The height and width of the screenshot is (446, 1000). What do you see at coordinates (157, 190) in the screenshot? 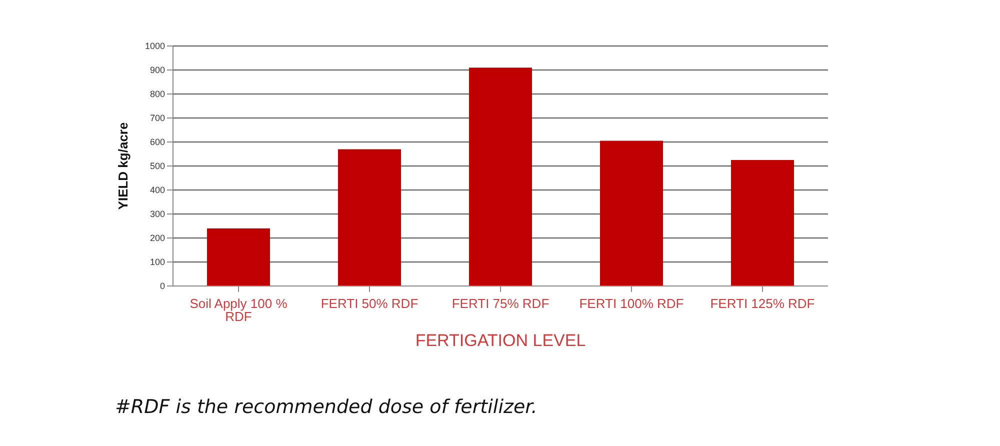
I see `y-tick-label: 400` at bounding box center [157, 190].